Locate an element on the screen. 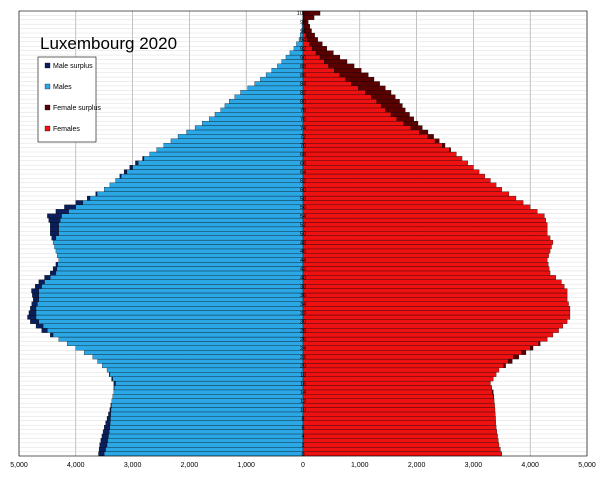 This screenshot has height=482, width=600. age-label: 44 is located at coordinates (303, 261).